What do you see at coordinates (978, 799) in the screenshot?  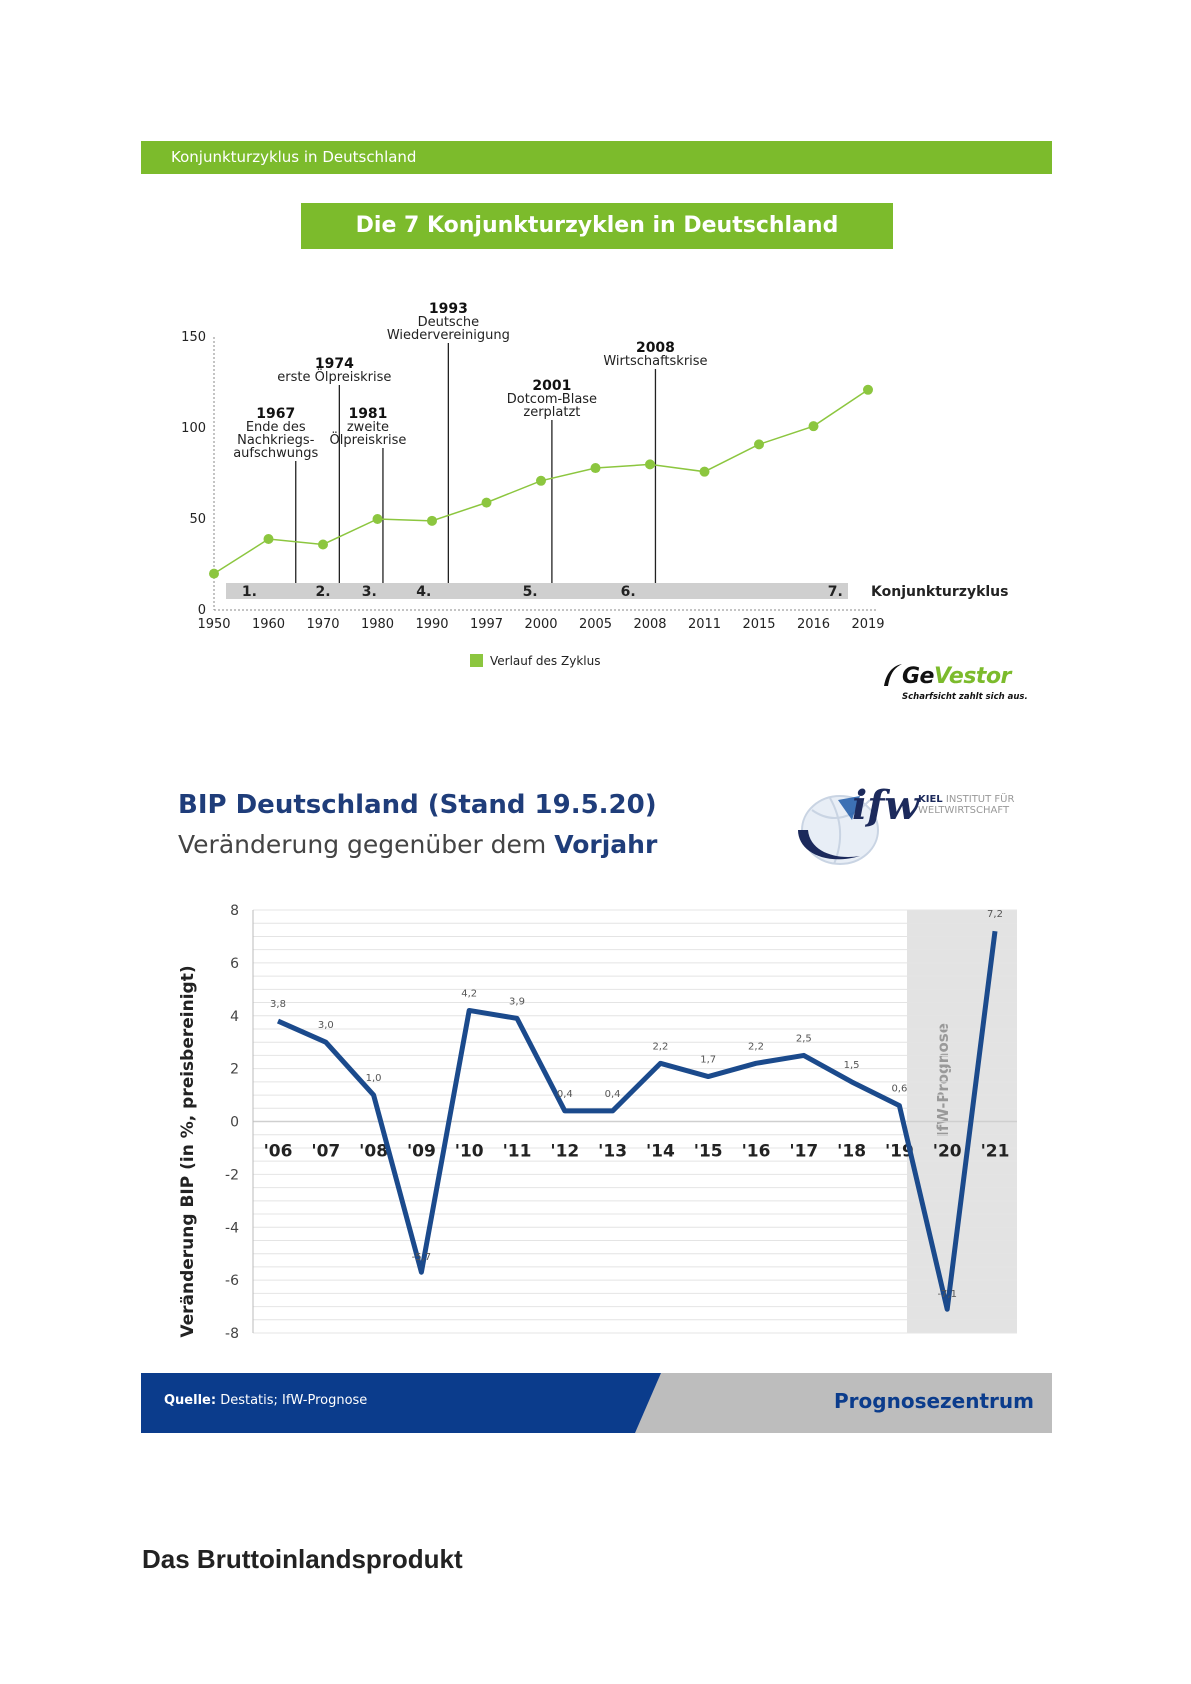 I see `ifw-institut: INSTITUT FÜR` at bounding box center [978, 799].